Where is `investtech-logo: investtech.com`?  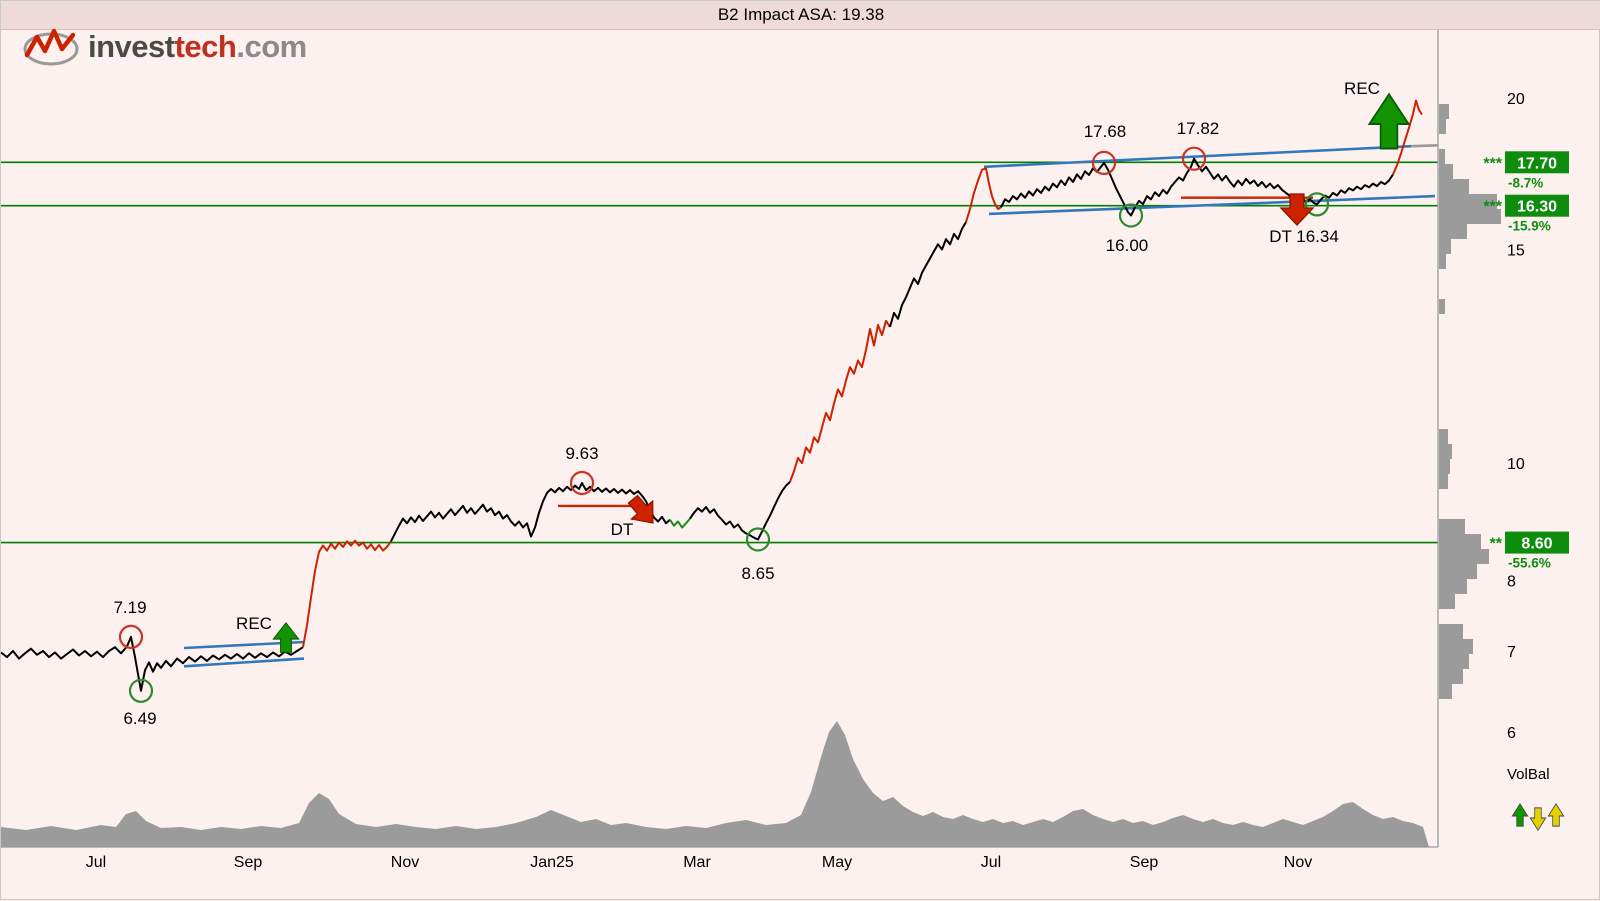 investtech-logo: investtech.com is located at coordinates (165, 47).